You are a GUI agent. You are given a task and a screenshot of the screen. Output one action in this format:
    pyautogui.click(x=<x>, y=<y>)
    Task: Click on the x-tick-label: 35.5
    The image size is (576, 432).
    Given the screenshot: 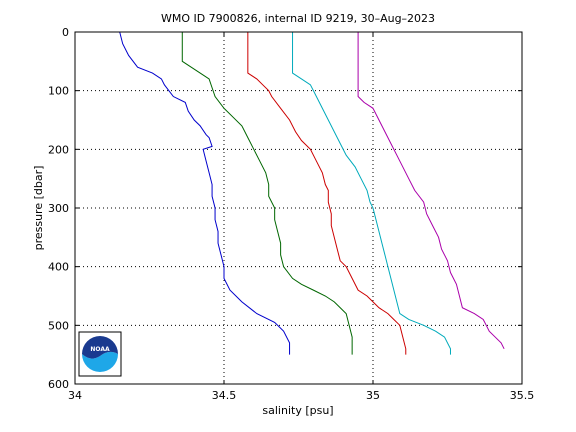 What is the action you would take?
    pyautogui.click(x=522, y=395)
    